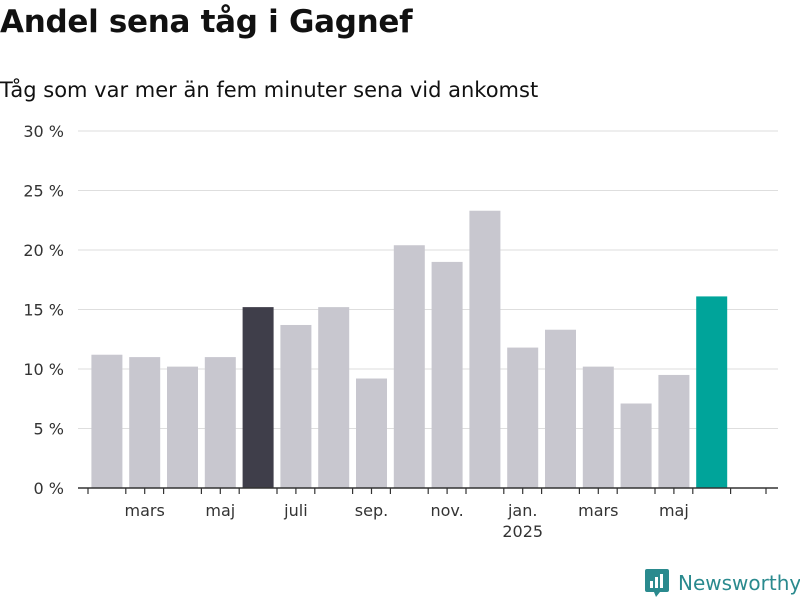  Describe the element at coordinates (522, 531) in the screenshot. I see `x-tick-year-label: 2025` at that location.